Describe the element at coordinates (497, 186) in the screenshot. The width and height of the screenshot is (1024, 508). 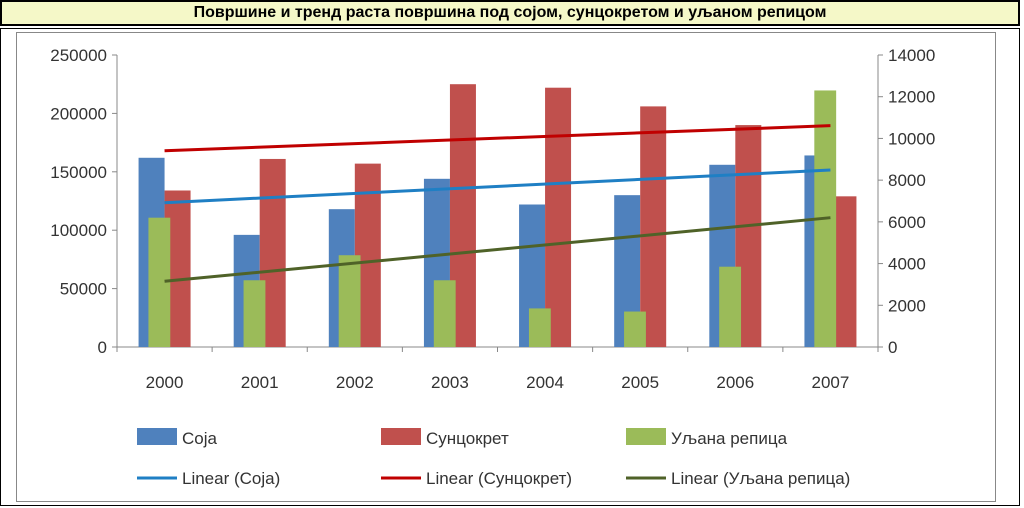
I see `trendline-soja` at that location.